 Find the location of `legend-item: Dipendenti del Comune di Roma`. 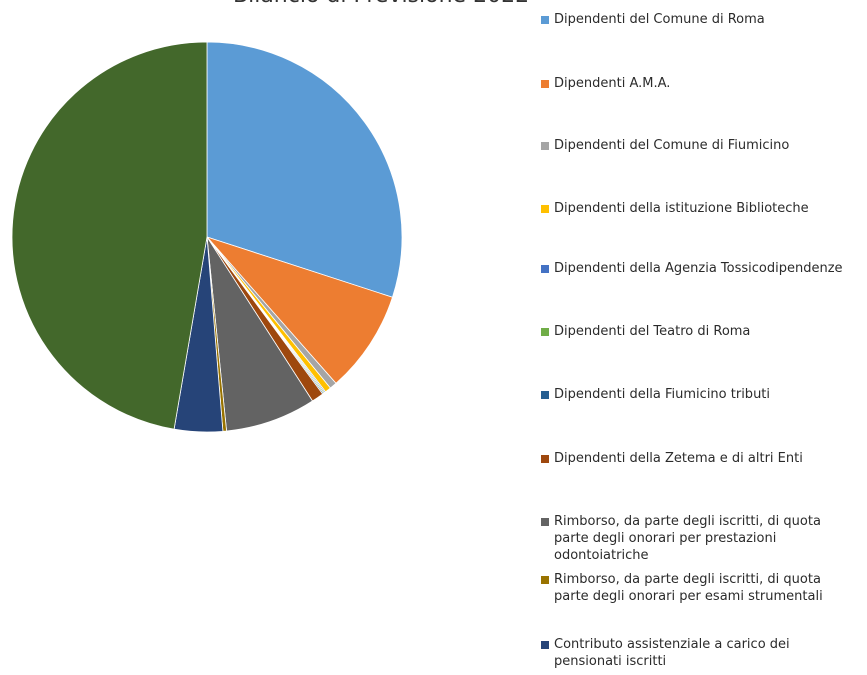

legend-item: Dipendenti del Comune di Roma is located at coordinates (697, 19).